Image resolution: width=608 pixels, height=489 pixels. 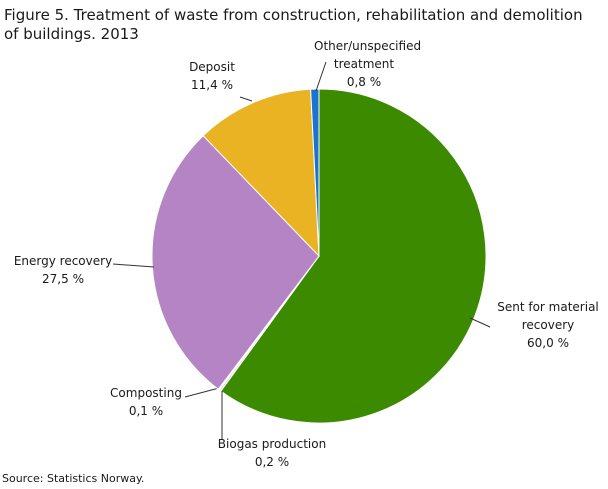 I want to click on slice-label: Biogas production 0,2 %, so click(x=272, y=453).